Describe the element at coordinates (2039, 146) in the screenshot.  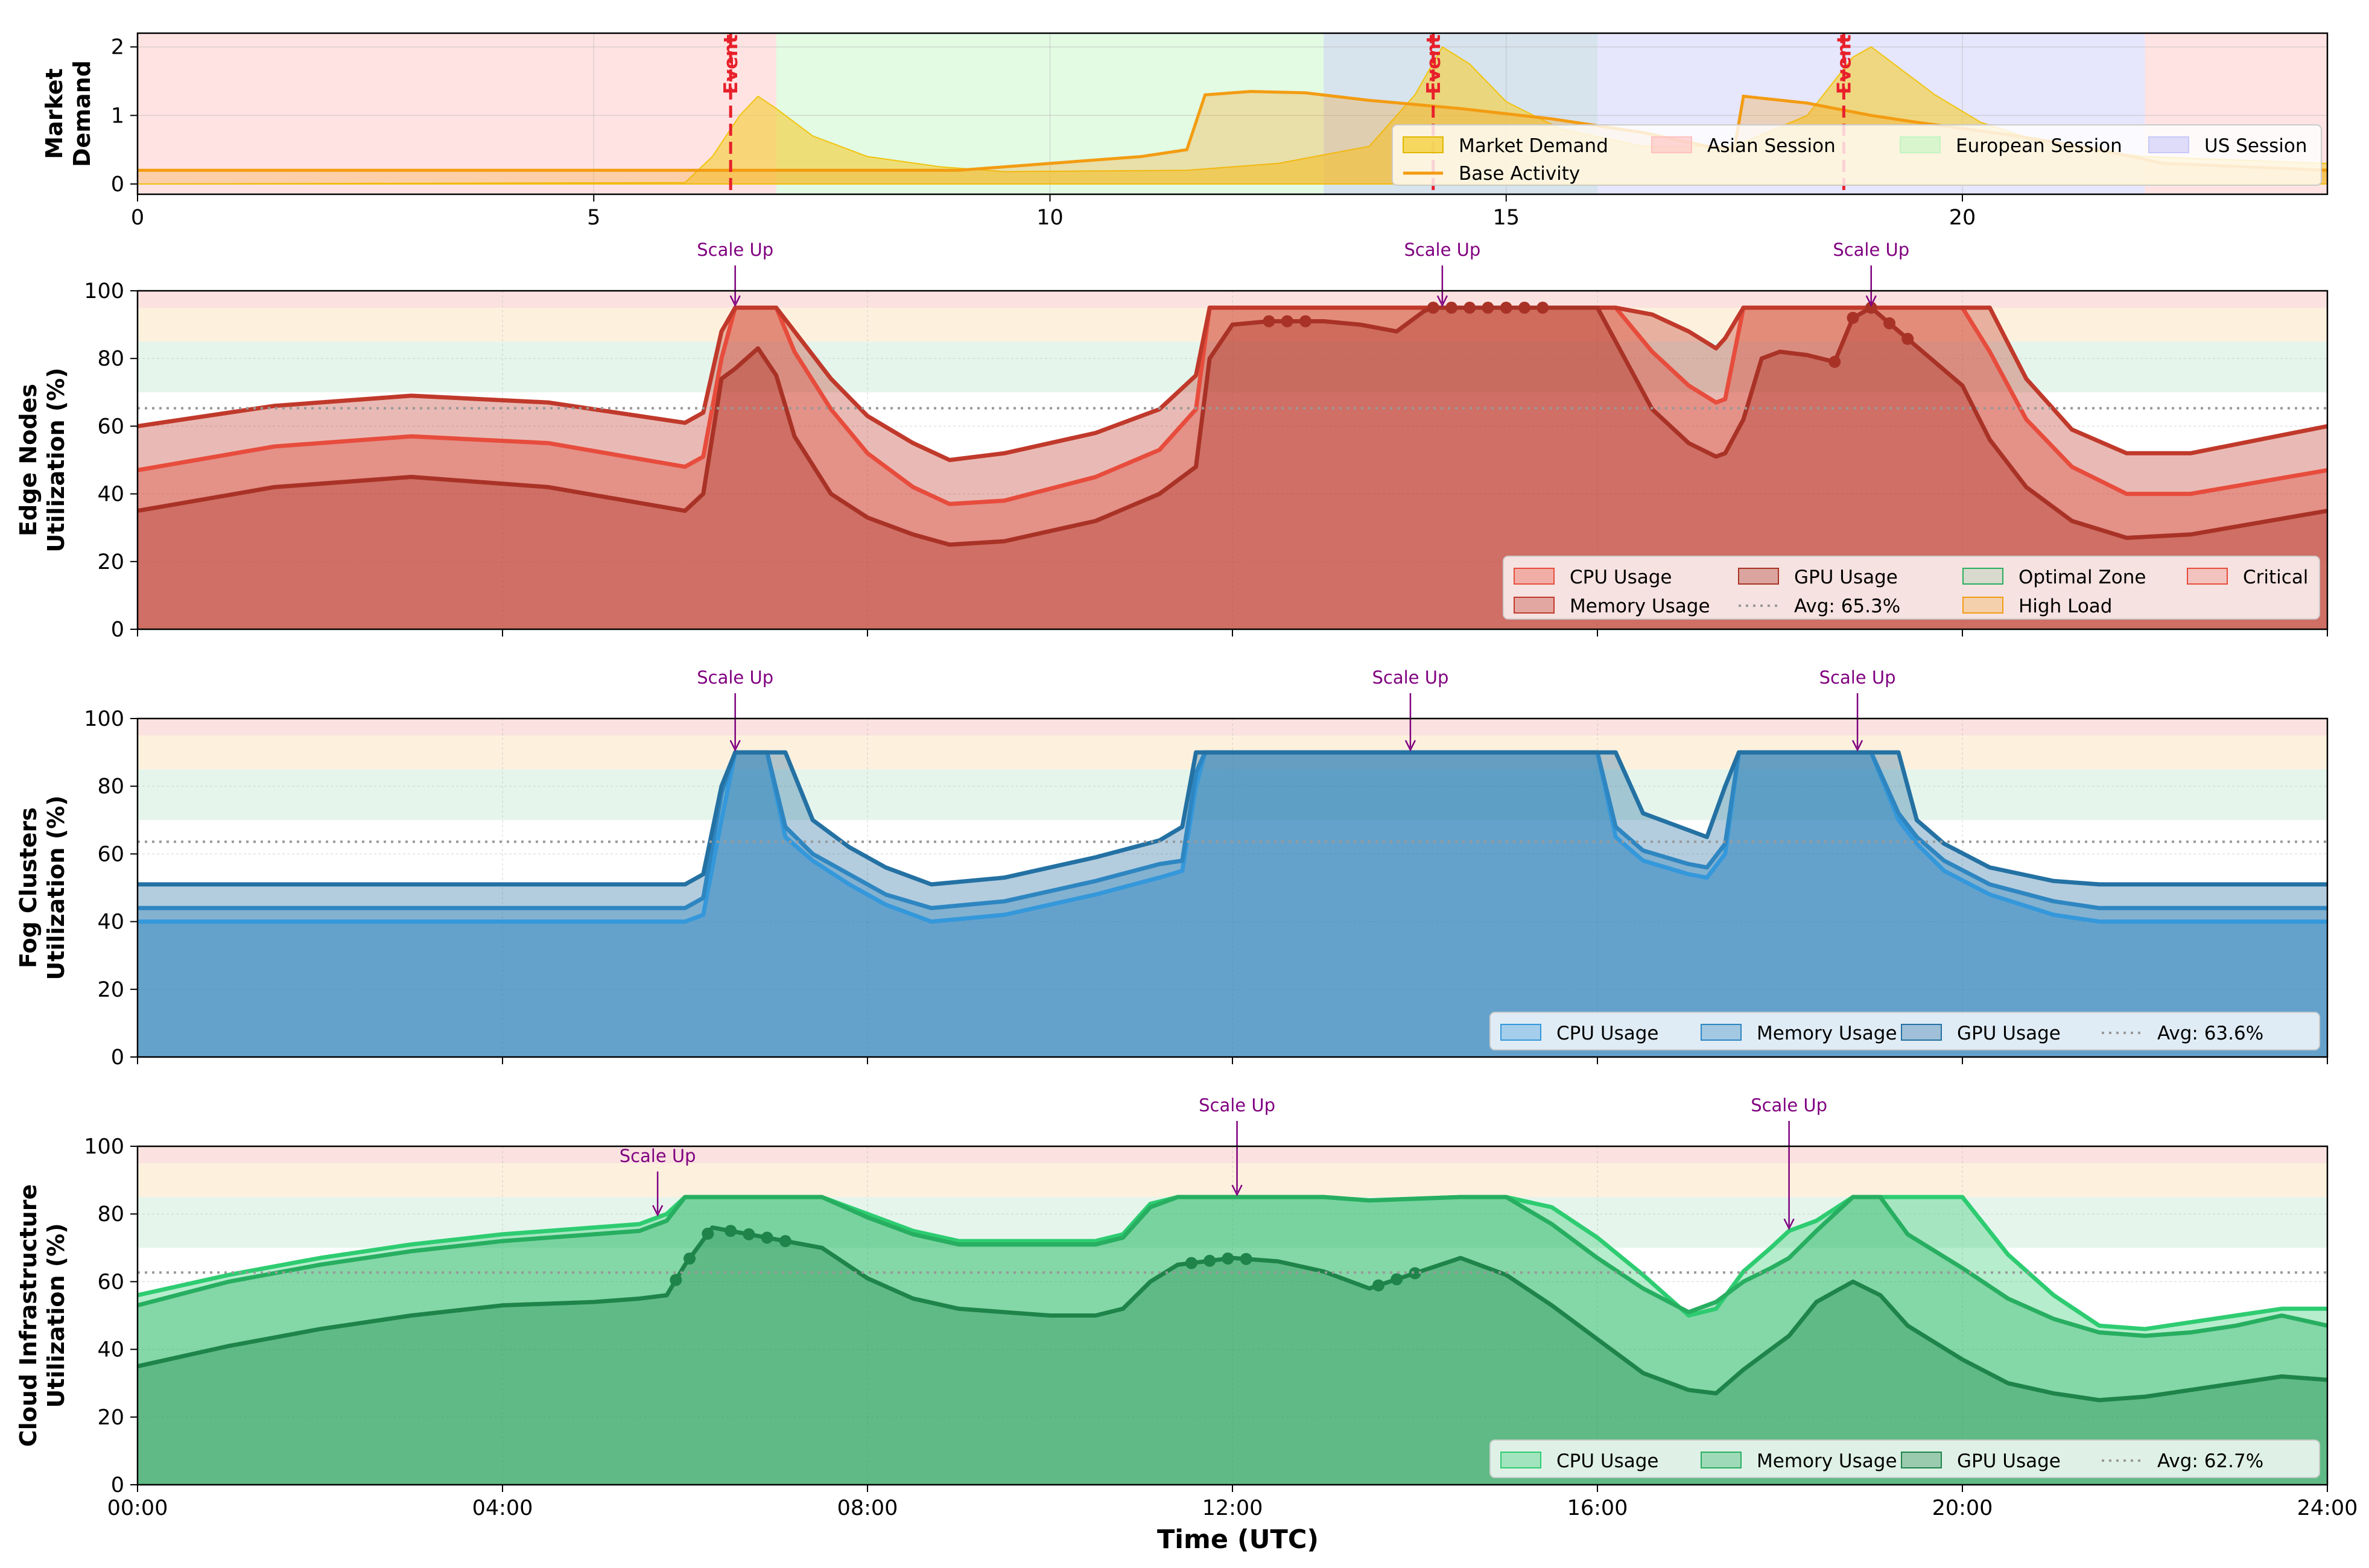
I see `market-legend-european-session: European Session` at that location.